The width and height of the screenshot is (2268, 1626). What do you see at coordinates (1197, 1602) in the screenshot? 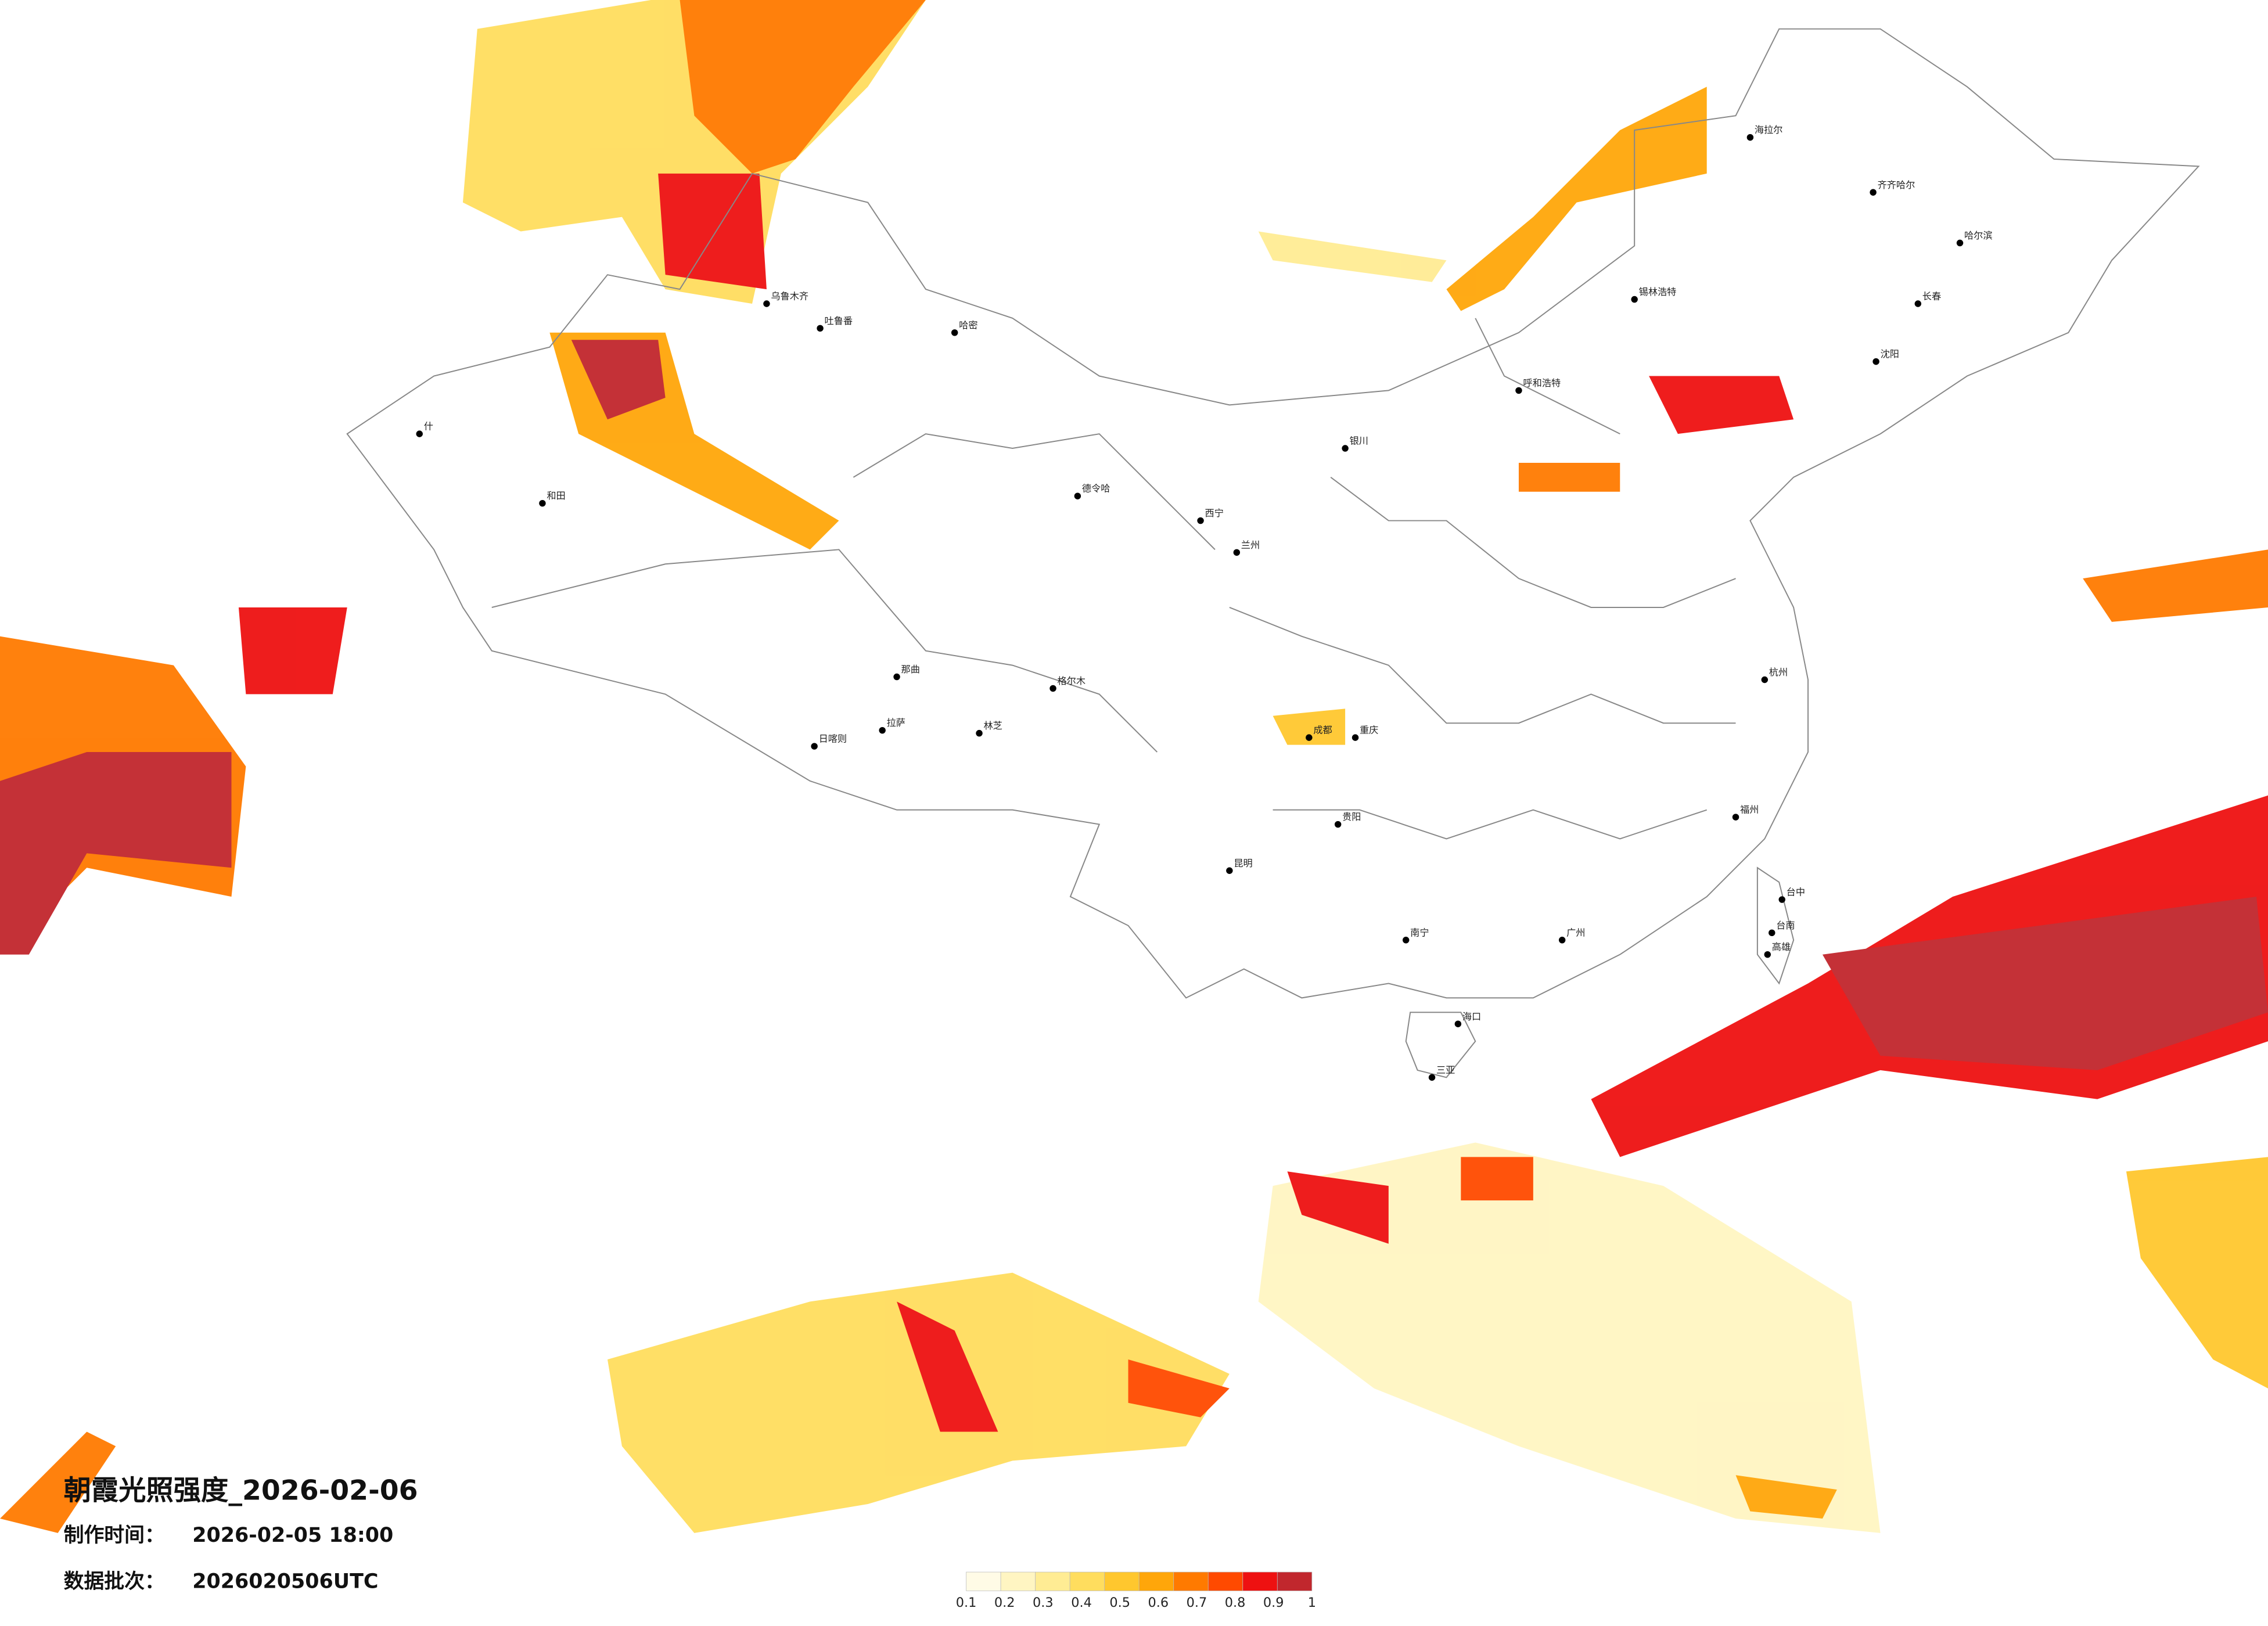
I see `legend-tick-label: 0.7` at bounding box center [1197, 1602].